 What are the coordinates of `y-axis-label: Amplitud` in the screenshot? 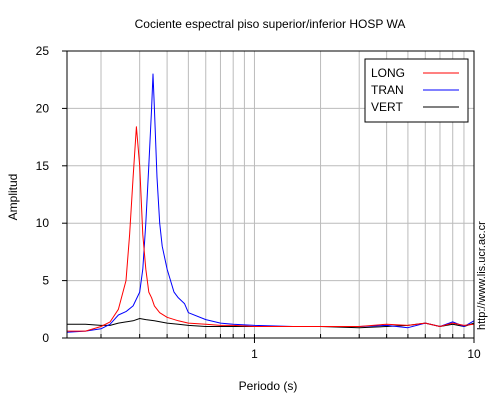 It's located at (13, 197).